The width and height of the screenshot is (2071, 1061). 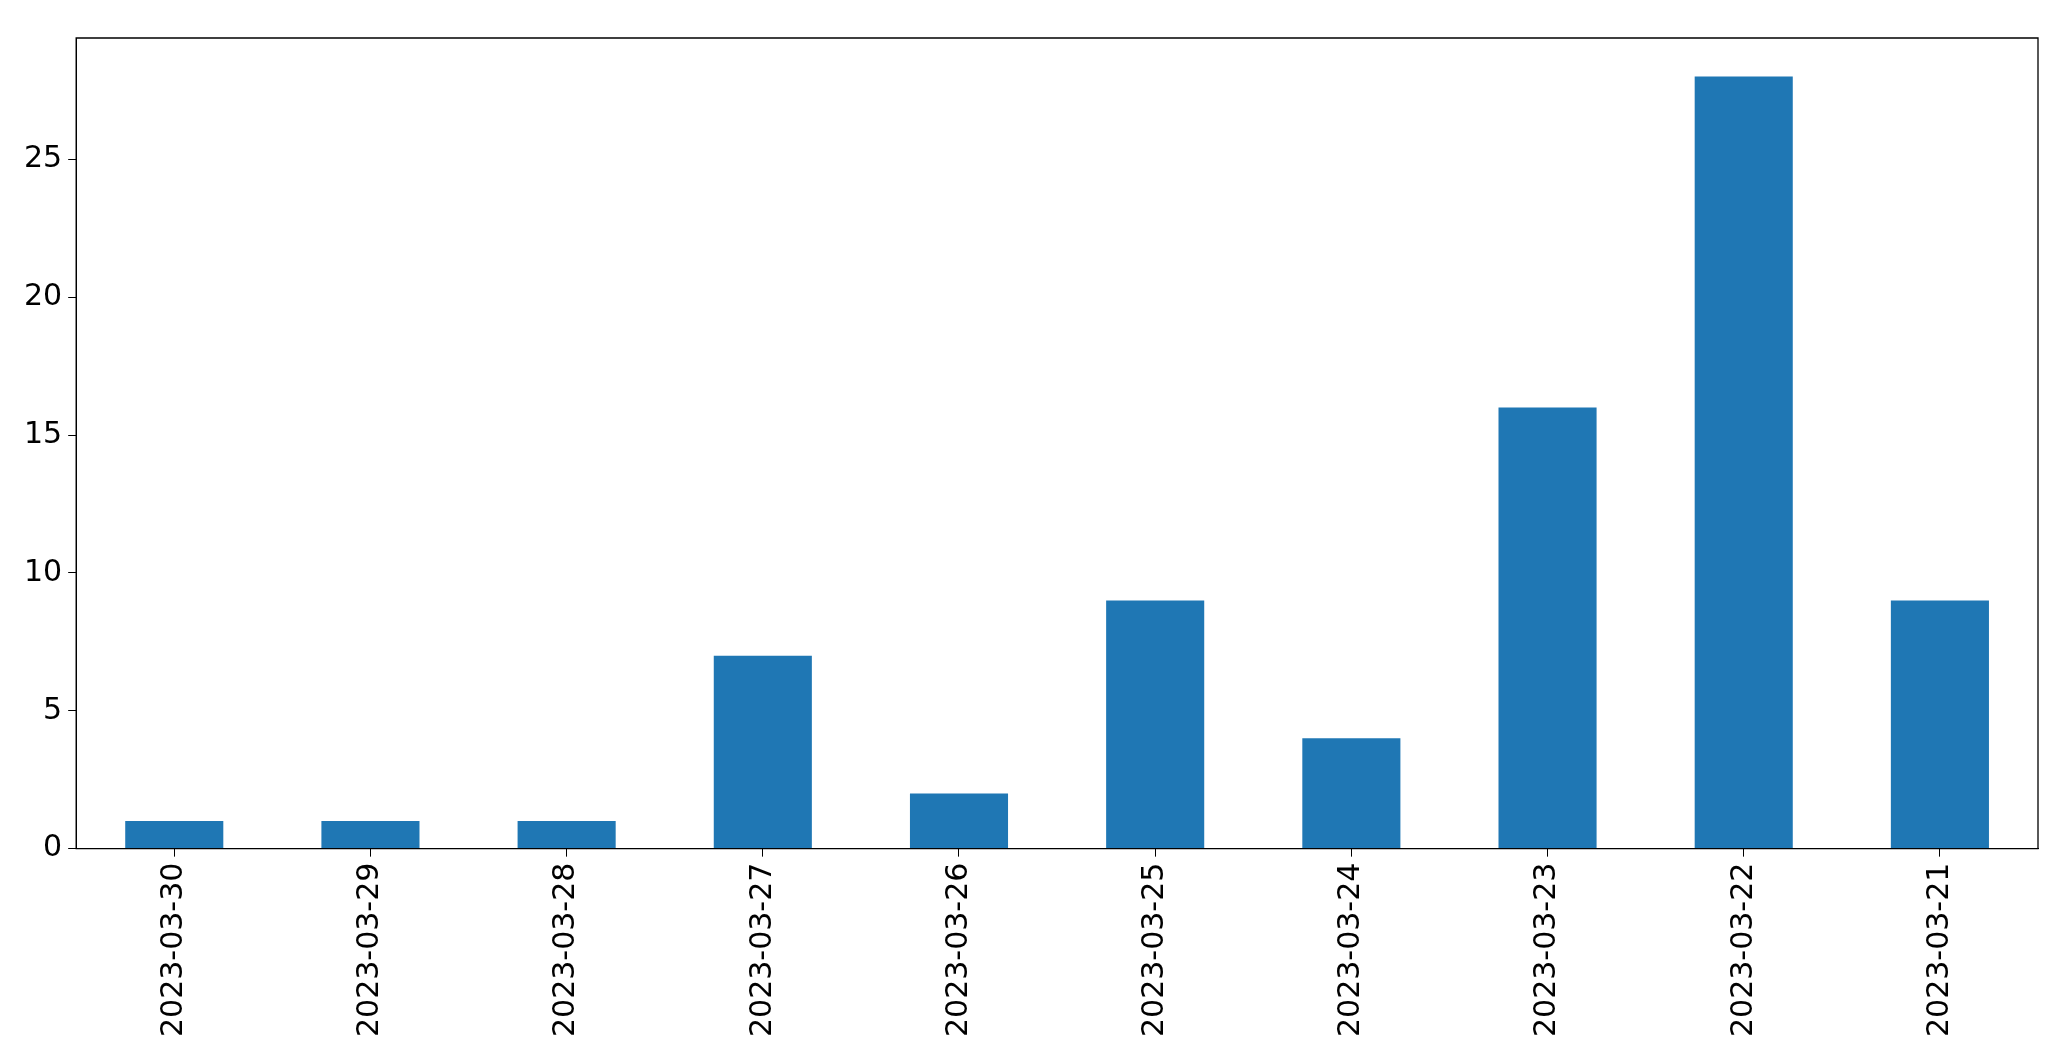 I want to click on x-tick-label: 2023-03-30, so click(x=172, y=950).